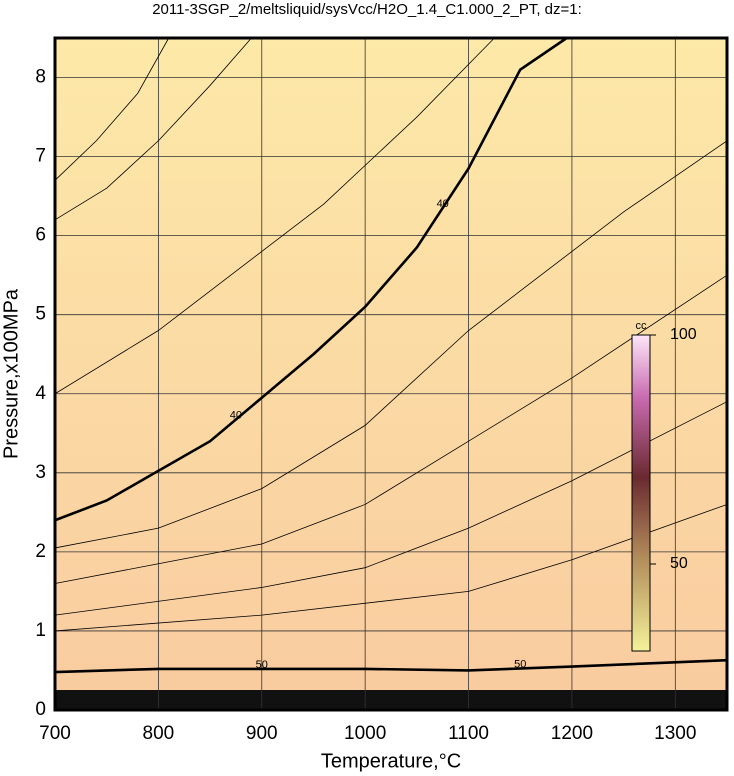 The height and width of the screenshot is (776, 734). What do you see at coordinates (468, 733) in the screenshot?
I see `x-tick-label: 1100` at bounding box center [468, 733].